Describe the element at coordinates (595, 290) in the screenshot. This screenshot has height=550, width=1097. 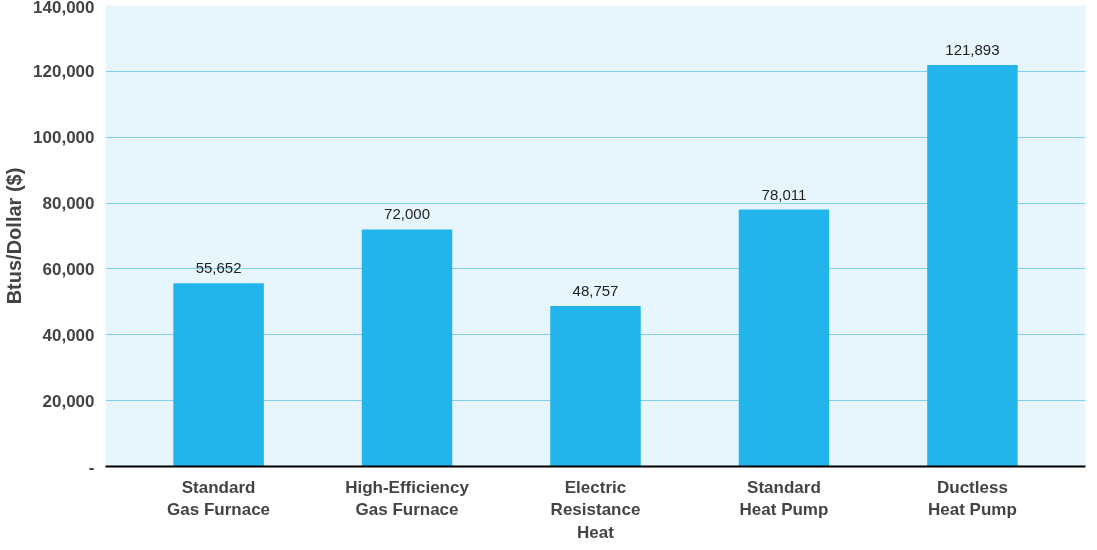
I see `data-label: 48,757` at that location.